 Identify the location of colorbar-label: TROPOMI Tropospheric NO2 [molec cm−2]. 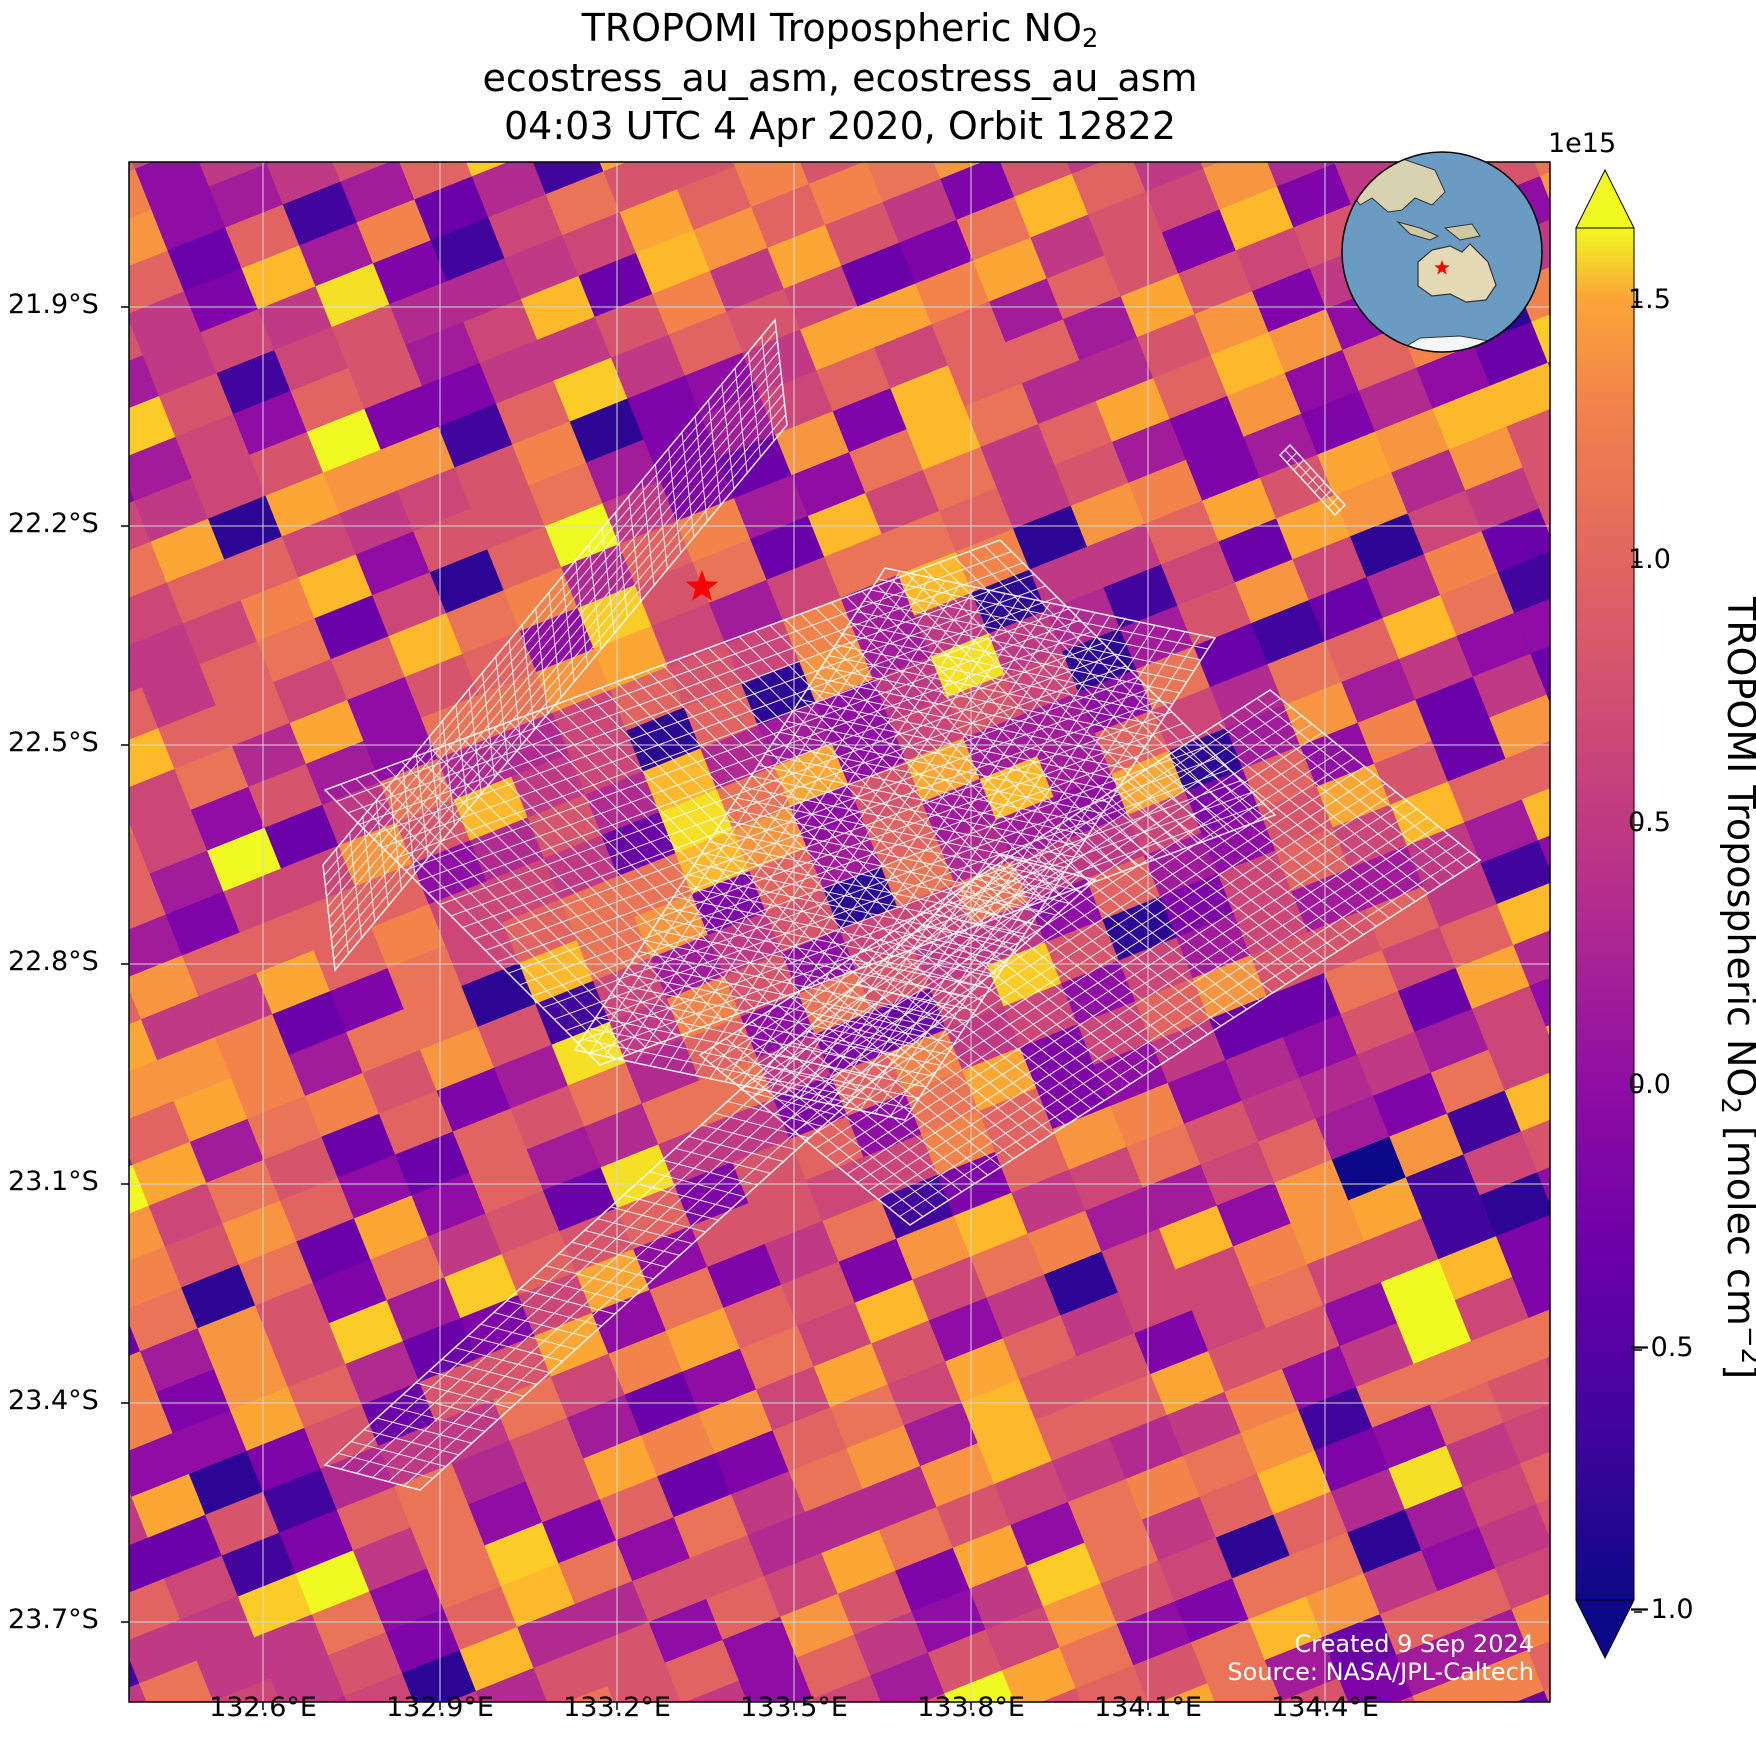
(1735, 987).